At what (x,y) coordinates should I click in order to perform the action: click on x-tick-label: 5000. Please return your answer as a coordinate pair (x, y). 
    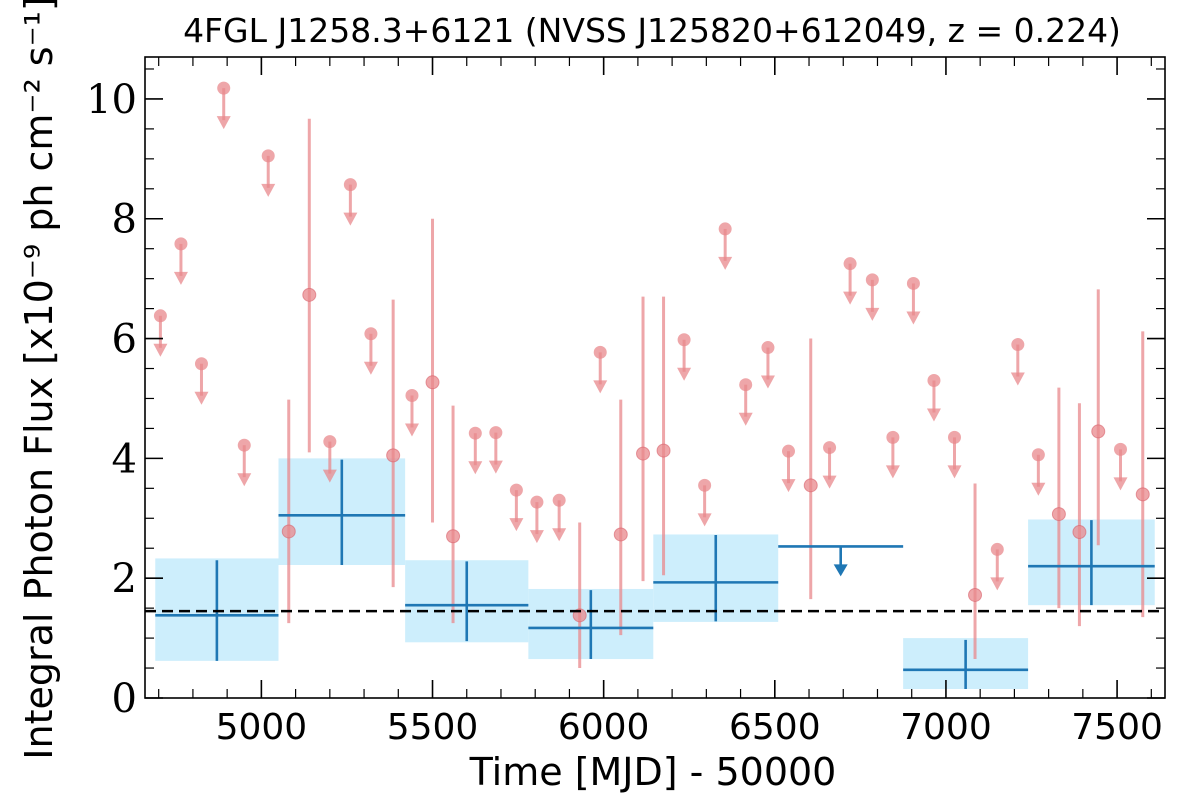
    Looking at the image, I should click on (262, 727).